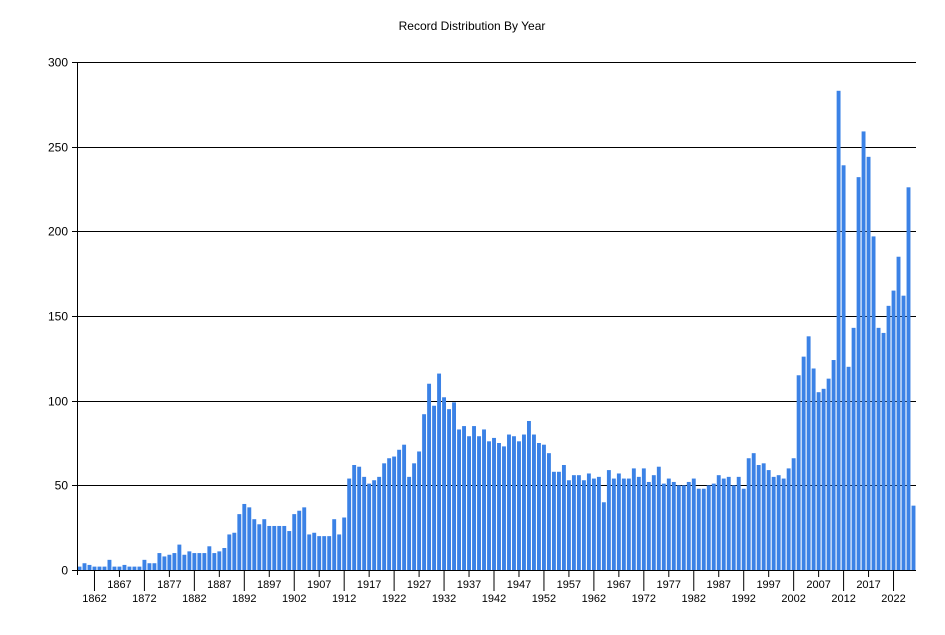 This screenshot has width=945, height=635. Describe the element at coordinates (658, 518) in the screenshot. I see `bar-1975` at that location.